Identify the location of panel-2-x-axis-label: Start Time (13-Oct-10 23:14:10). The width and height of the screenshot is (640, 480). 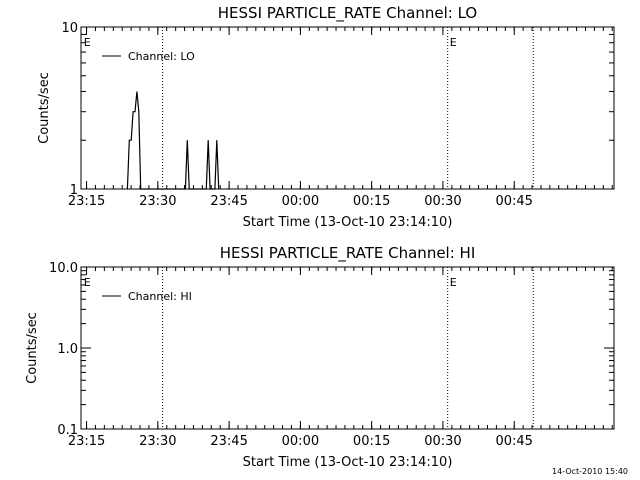
(348, 462).